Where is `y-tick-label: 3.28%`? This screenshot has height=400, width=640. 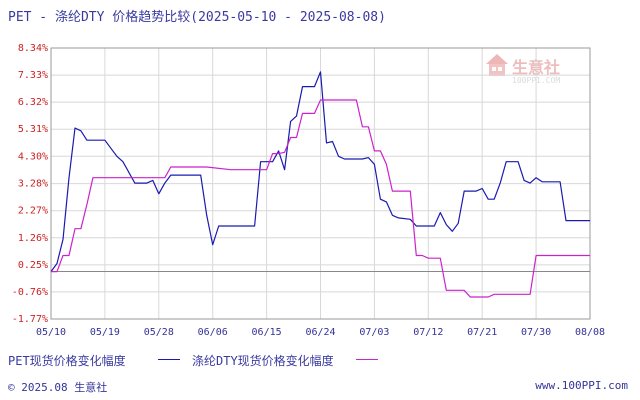 y-tick-label: 3.28% is located at coordinates (33, 184).